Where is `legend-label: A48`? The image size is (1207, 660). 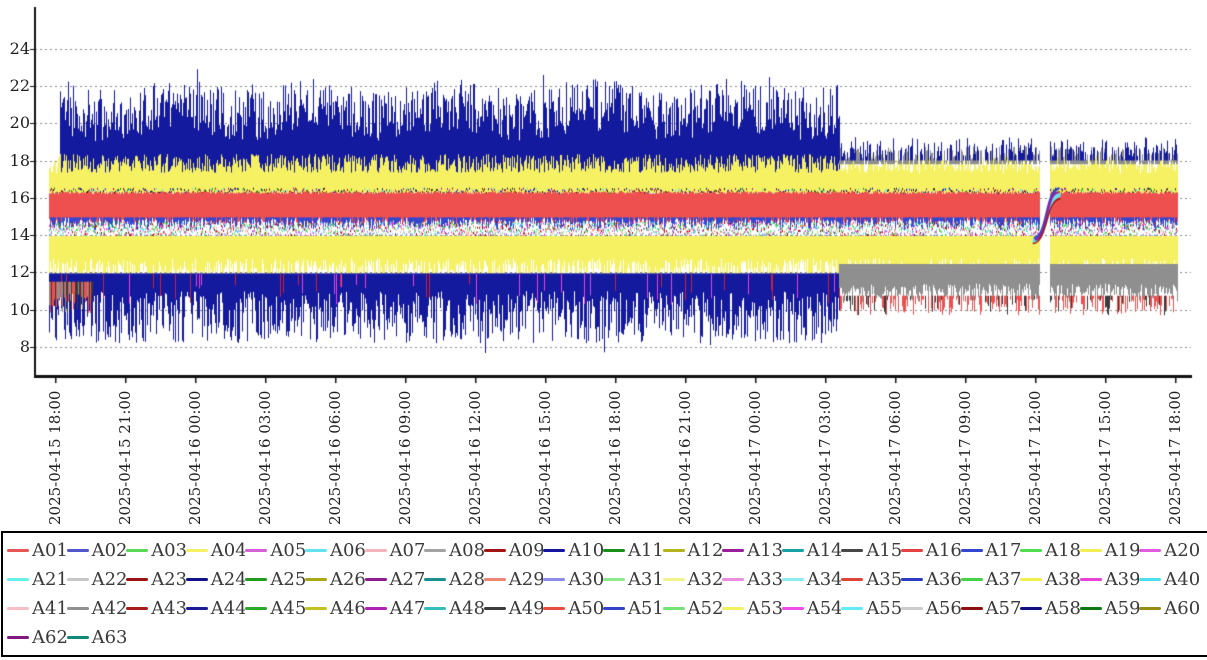
legend-label: A48 is located at coordinates (466, 608).